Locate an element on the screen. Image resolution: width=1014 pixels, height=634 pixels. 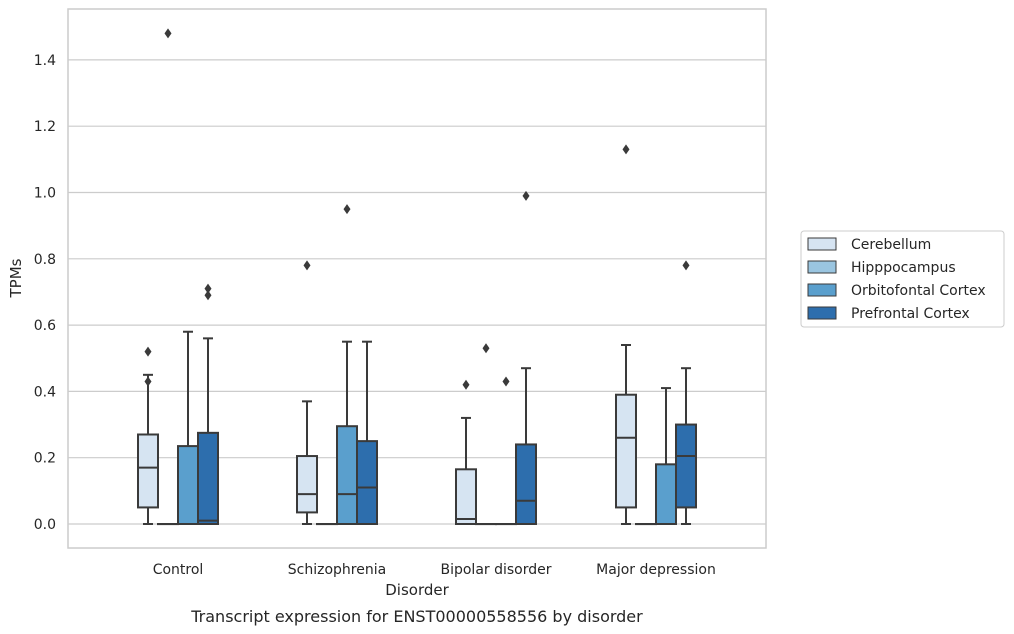
x-tick-label: Major depression is located at coordinates (656, 570).